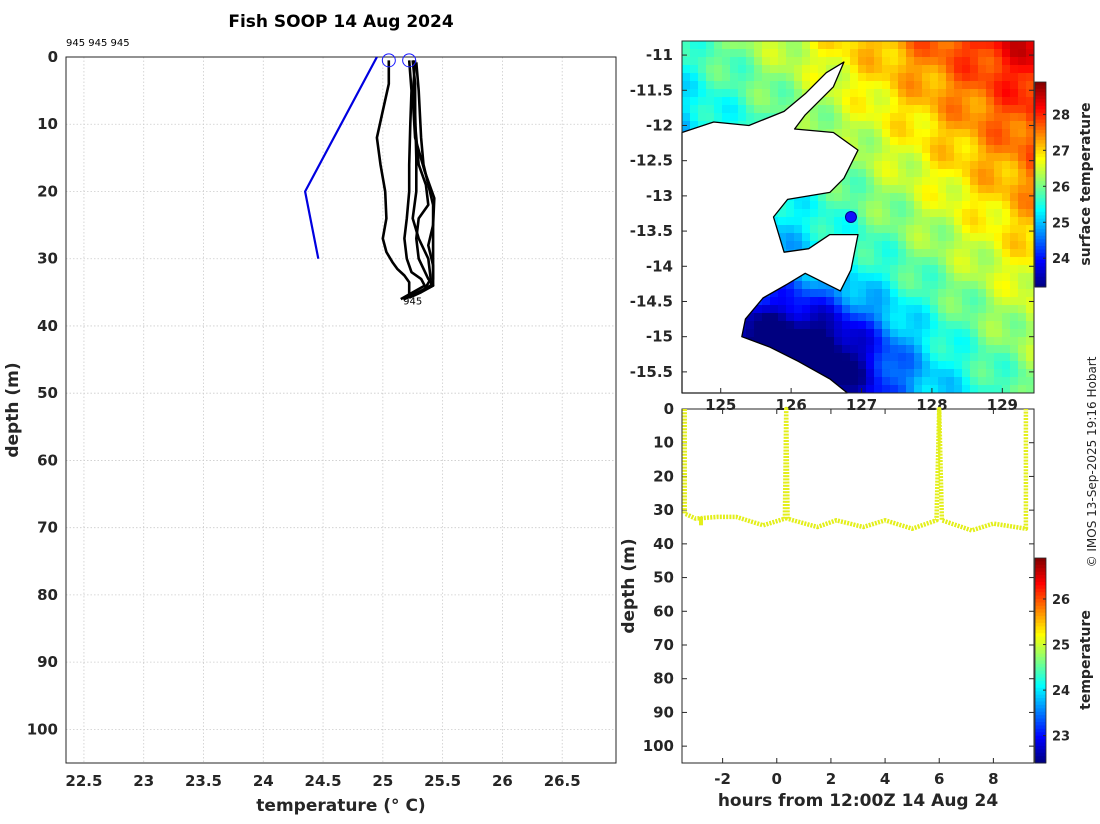 The image size is (1100, 824). What do you see at coordinates (203, 781) in the screenshot?
I see `profile-xtick: 23.5` at bounding box center [203, 781].